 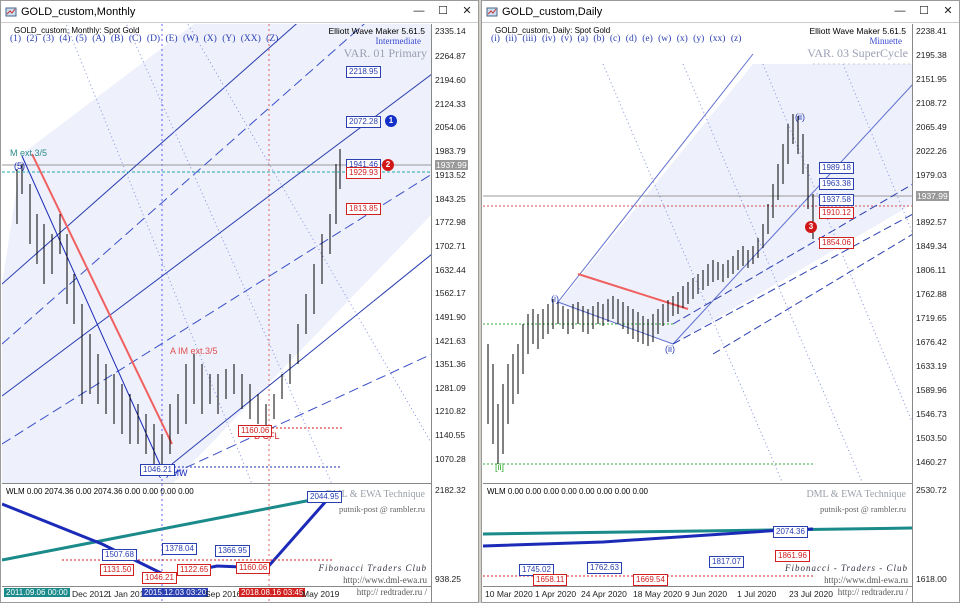 I want to click on price-tick: 1491.90, so click(x=450, y=317).